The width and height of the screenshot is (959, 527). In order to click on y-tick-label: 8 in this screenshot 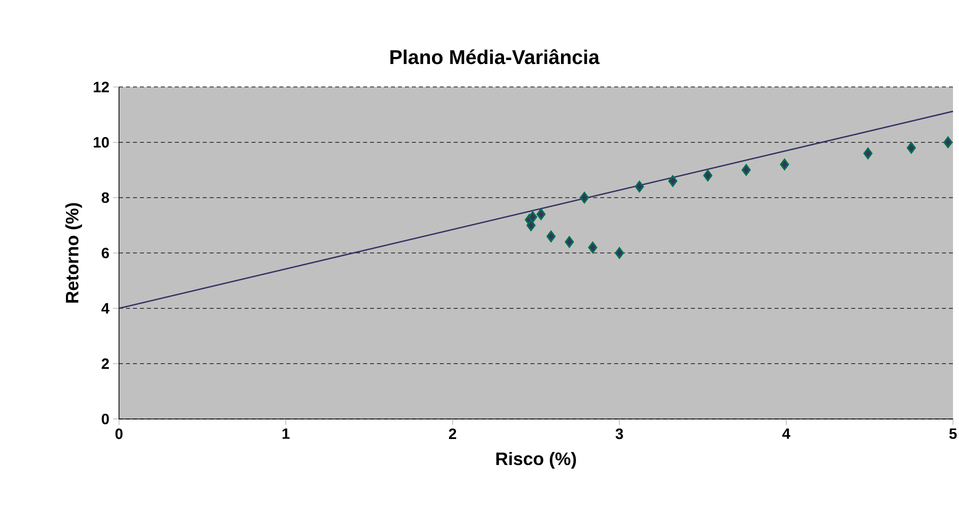, I will do `click(106, 197)`.